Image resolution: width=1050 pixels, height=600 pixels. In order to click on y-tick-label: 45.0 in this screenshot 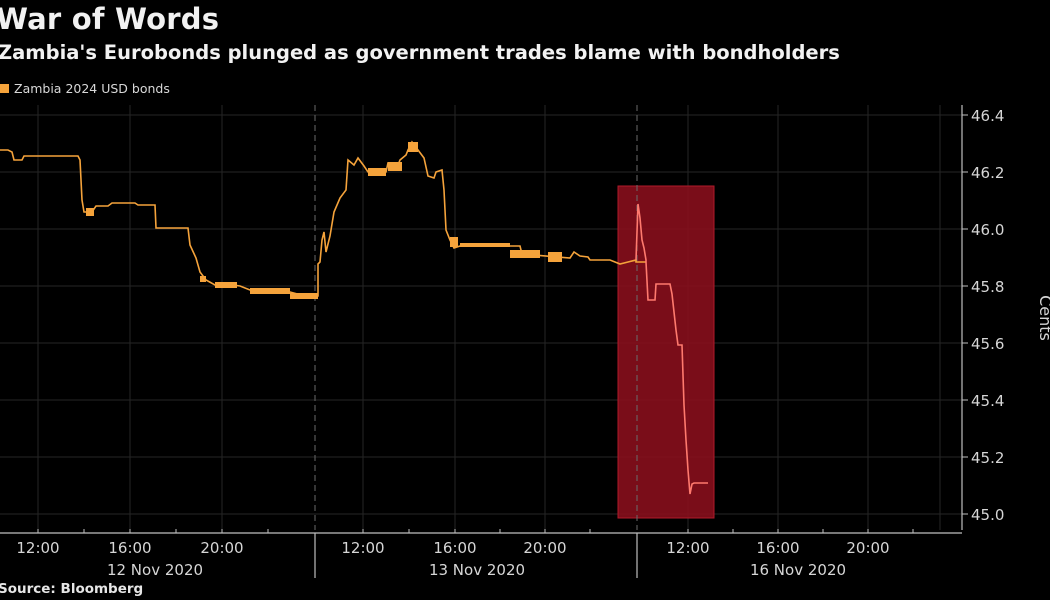, I will do `click(987, 515)`.